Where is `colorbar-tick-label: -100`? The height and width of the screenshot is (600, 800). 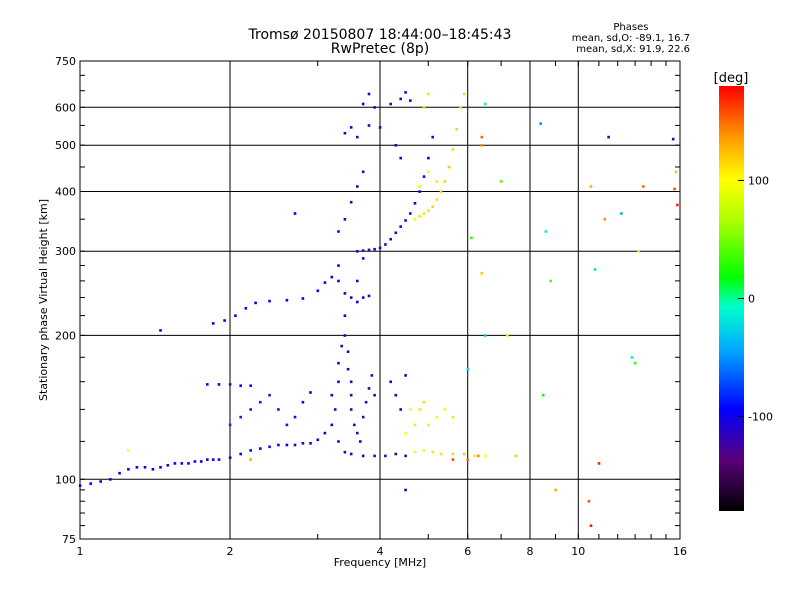
colorbar-tick-label: -100 is located at coordinates (760, 417).